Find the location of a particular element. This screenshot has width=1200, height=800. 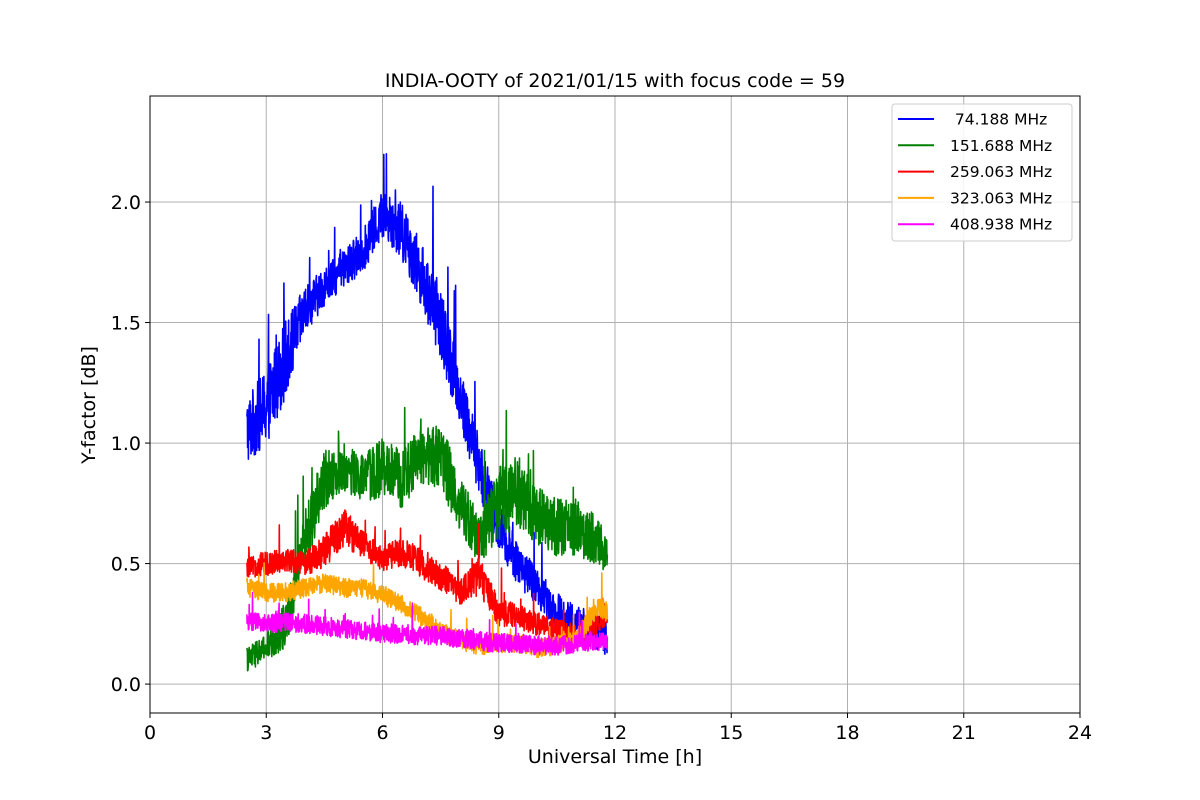

x-tick-label: 15 is located at coordinates (731, 733).